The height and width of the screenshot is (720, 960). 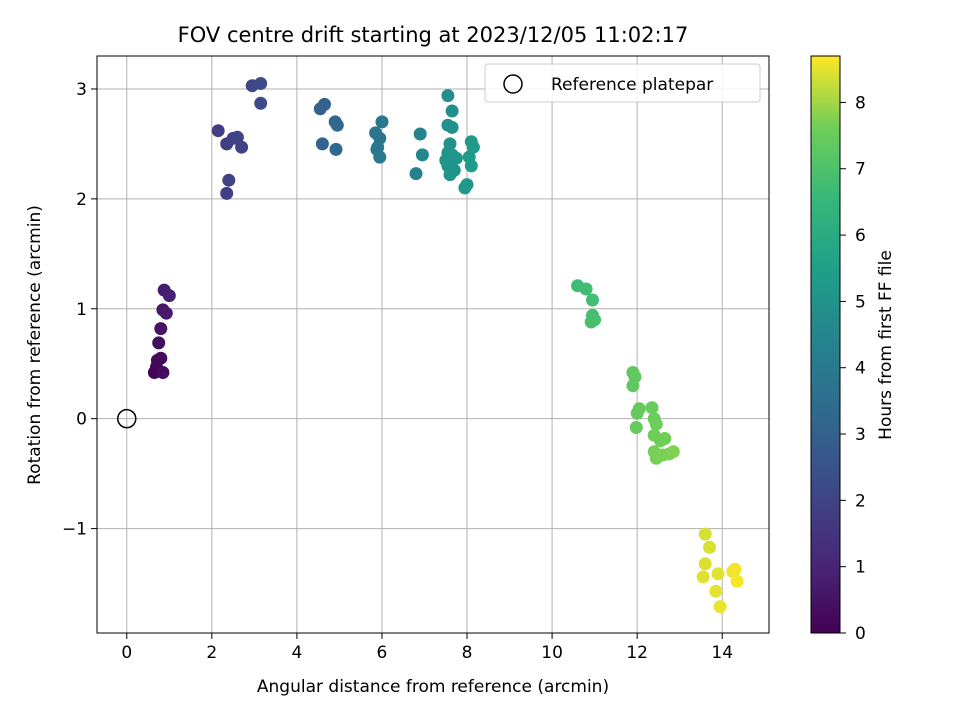 I want to click on x-tick-label: 2, so click(x=211, y=653).